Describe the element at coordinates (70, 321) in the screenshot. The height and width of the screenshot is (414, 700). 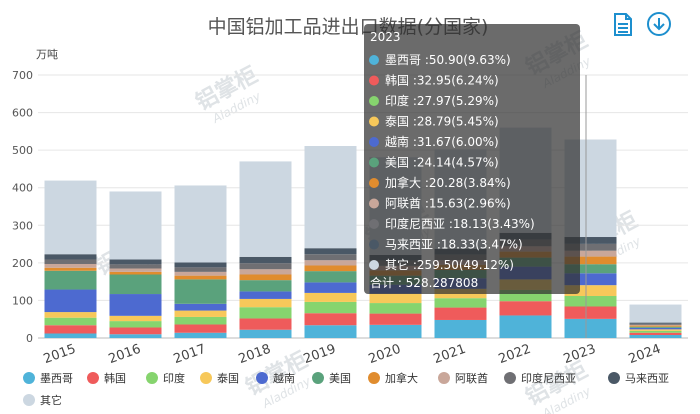
I see `bar-segment-2015-印度` at that location.